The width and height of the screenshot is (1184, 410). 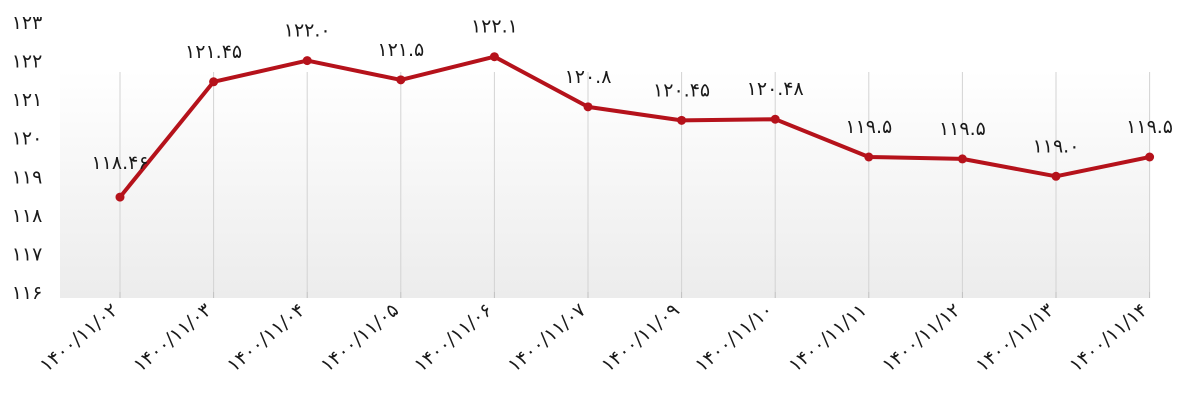 What do you see at coordinates (494, 27) in the screenshot?
I see `data-label: ۱۲۲.۱` at bounding box center [494, 27].